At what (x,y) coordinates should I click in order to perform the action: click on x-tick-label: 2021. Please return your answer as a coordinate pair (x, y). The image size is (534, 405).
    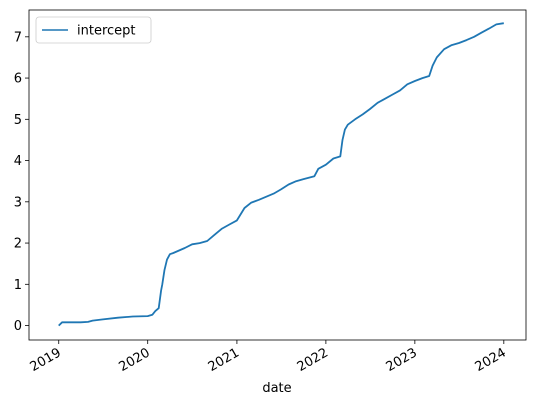
    Looking at the image, I should click on (224, 360).